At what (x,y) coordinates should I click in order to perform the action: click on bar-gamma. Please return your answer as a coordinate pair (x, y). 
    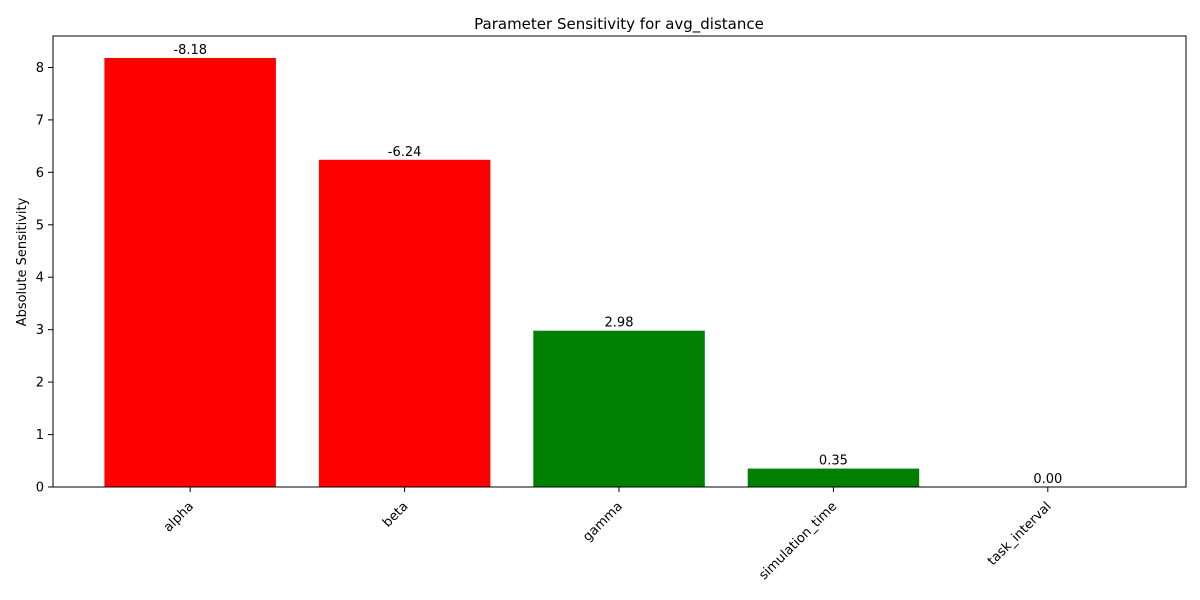
    Looking at the image, I should click on (619, 408).